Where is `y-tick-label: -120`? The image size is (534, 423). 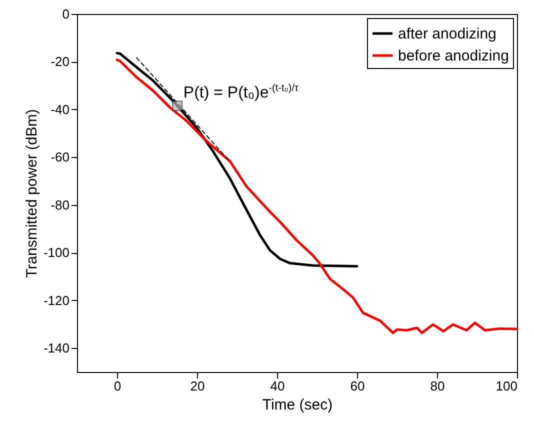
y-tick-label: -120 is located at coordinates (56, 300).